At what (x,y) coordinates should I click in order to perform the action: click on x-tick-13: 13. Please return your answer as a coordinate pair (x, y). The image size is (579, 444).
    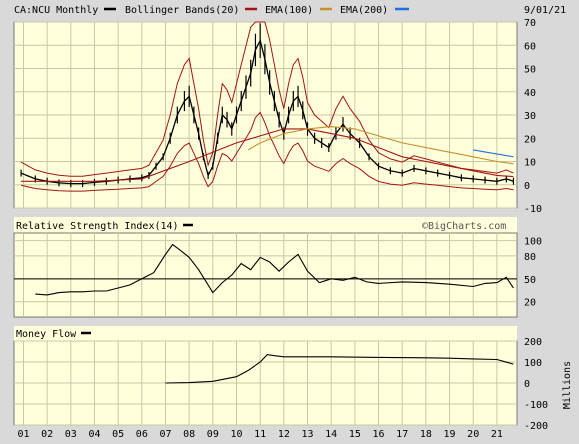
    Looking at the image, I should click on (307, 434).